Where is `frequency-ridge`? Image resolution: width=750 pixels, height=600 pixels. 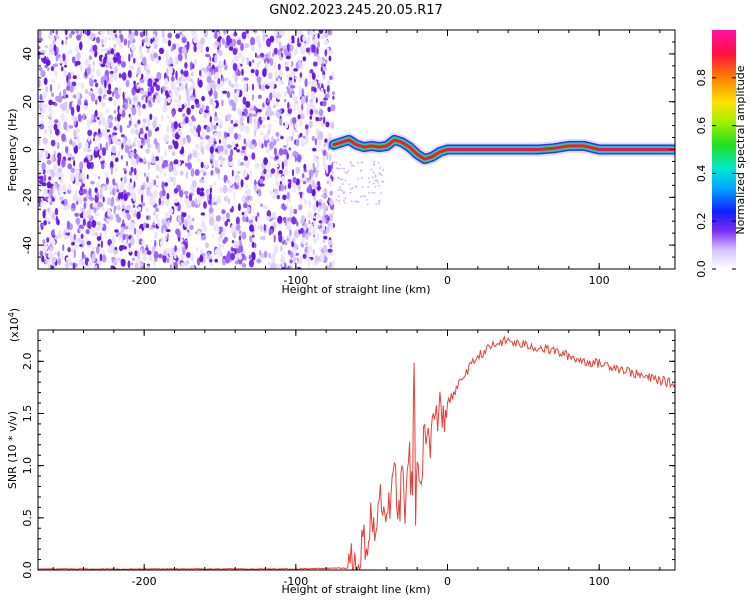 frequency-ridge is located at coordinates (500, 149).